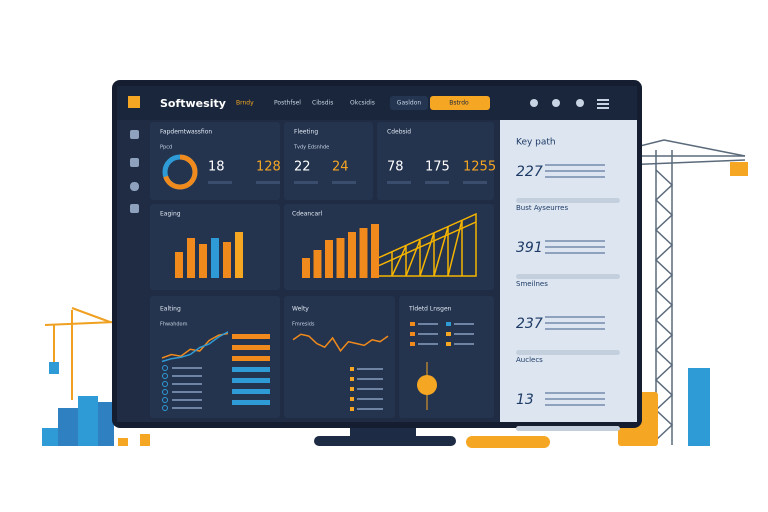 Image resolution: width=768 pixels, height=512 pixels. I want to click on pipe, so click(508, 442).